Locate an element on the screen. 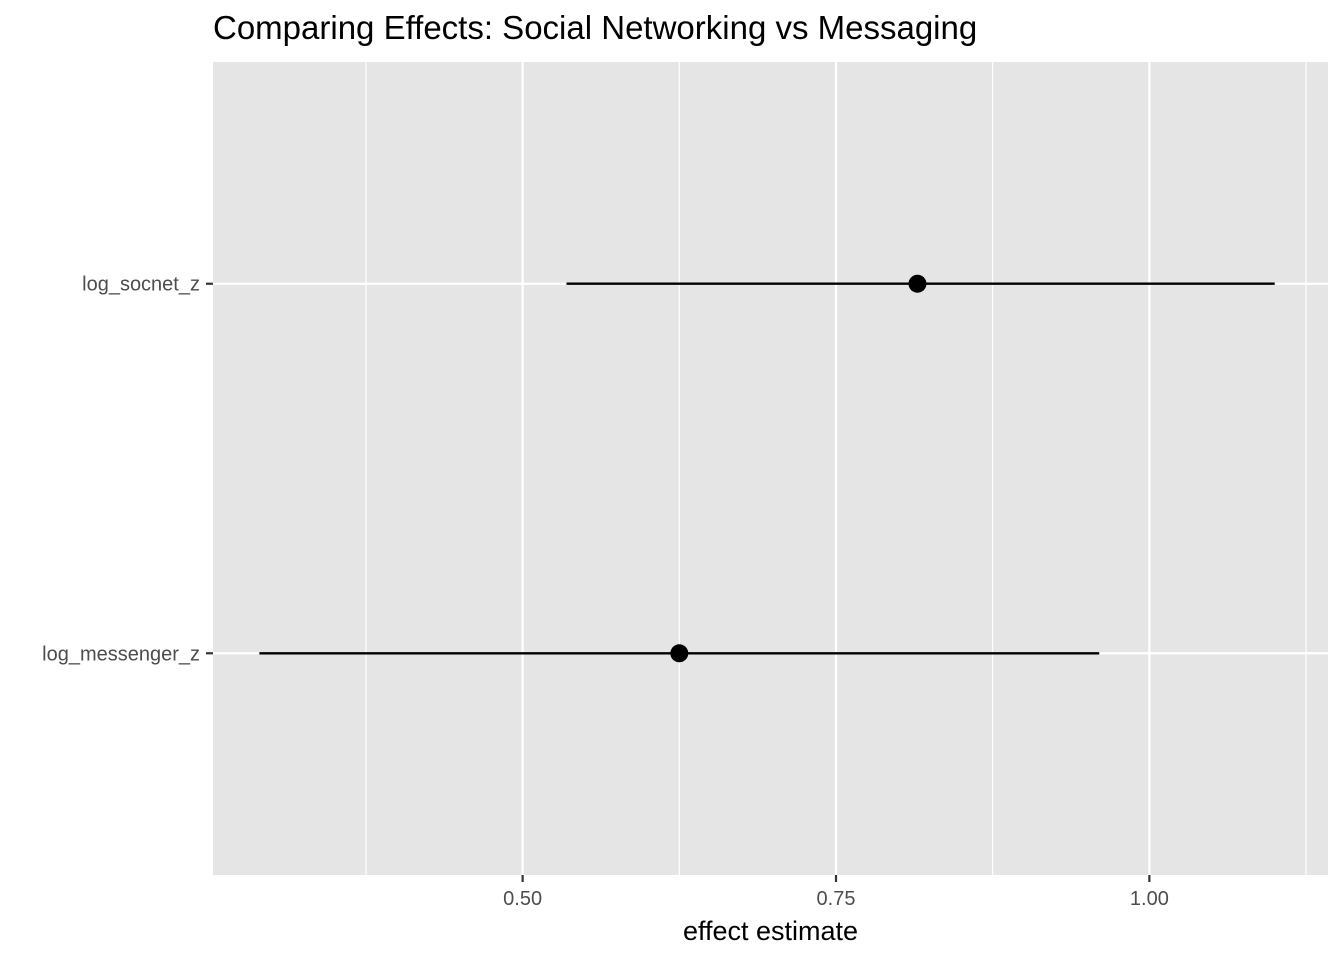  x-tick-label: 0.75 is located at coordinates (836, 899).